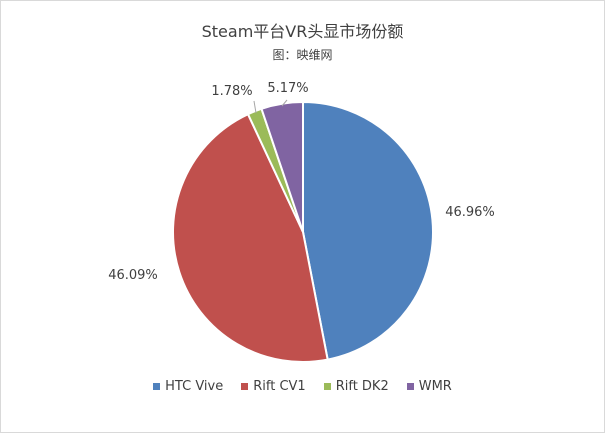  I want to click on chart-legend: HTC Vive Rift CV1 Rift DK2 WMR, so click(302, 386).